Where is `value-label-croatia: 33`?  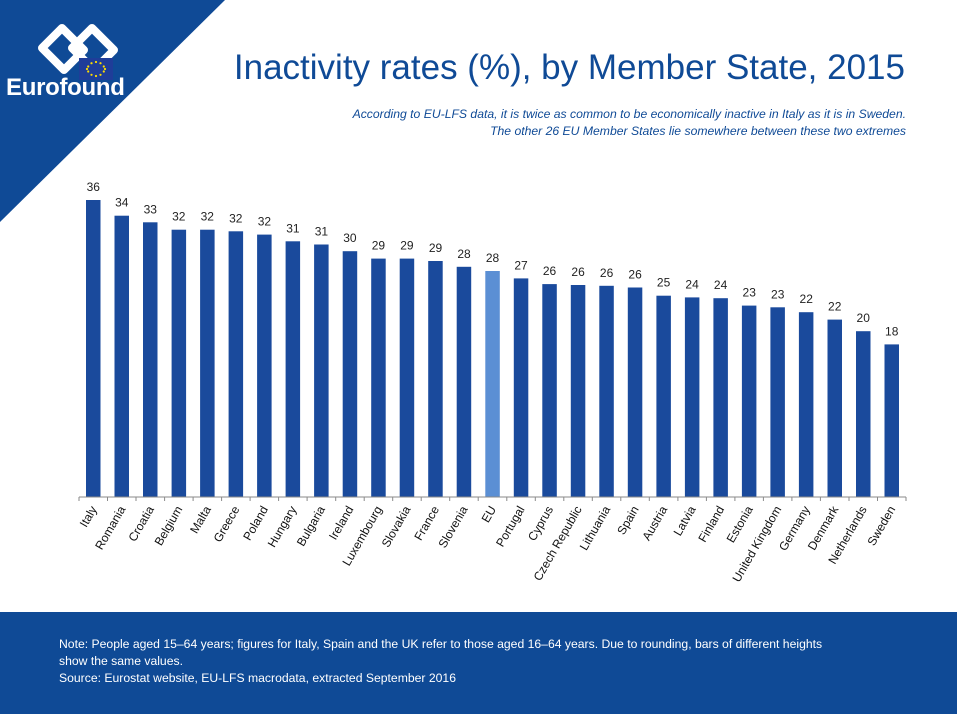
value-label-croatia: 33 is located at coordinates (151, 209).